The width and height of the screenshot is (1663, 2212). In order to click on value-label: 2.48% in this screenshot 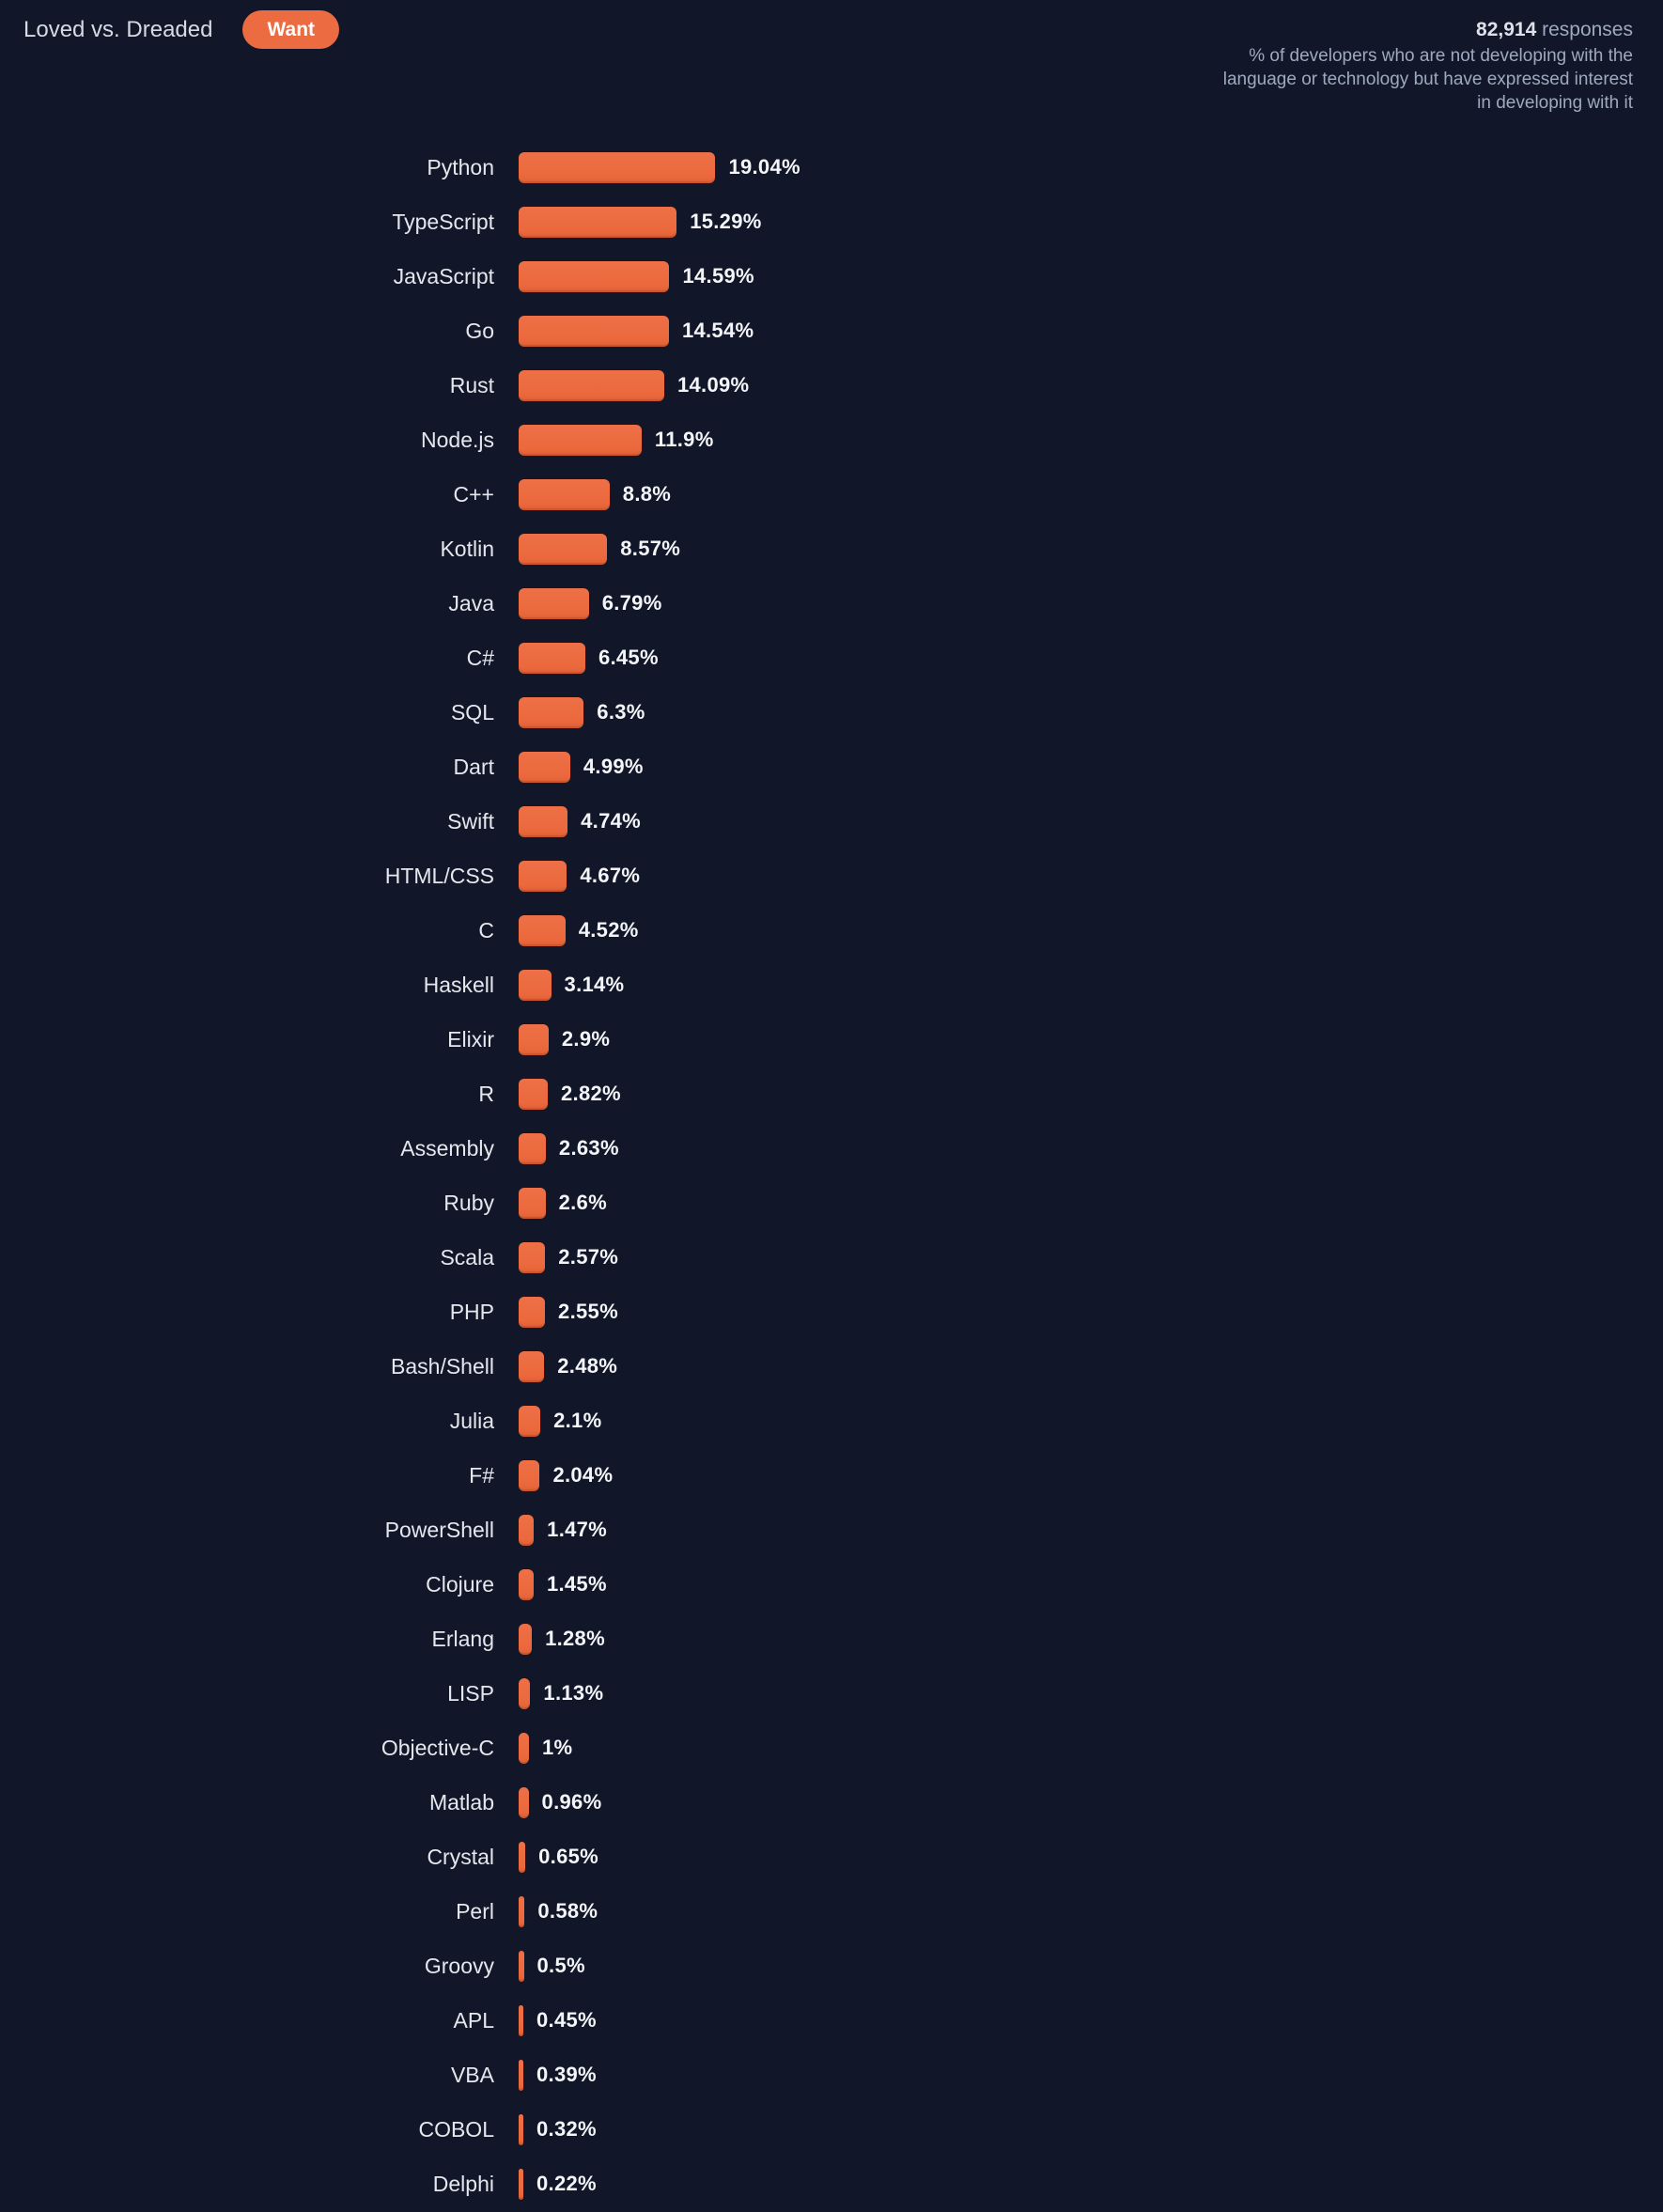, I will do `click(588, 1366)`.